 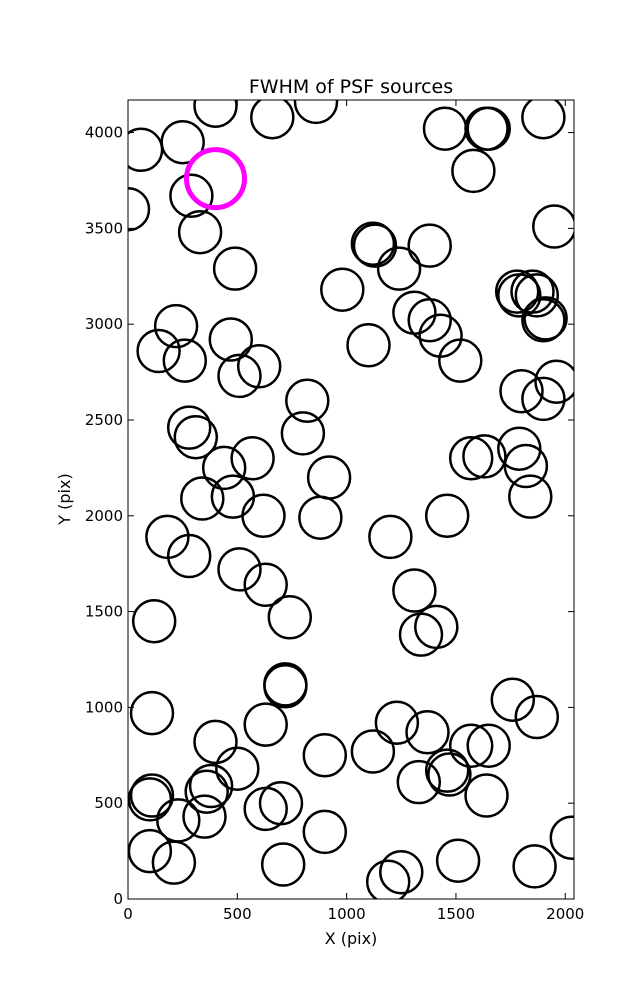 I want to click on y-tick-label: 3000, so click(x=104, y=324).